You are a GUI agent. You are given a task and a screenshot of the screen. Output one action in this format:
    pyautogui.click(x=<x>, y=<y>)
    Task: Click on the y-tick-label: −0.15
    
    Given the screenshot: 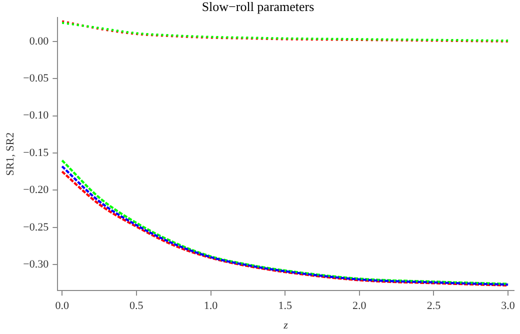 What is the action you would take?
    pyautogui.click(x=36, y=152)
    